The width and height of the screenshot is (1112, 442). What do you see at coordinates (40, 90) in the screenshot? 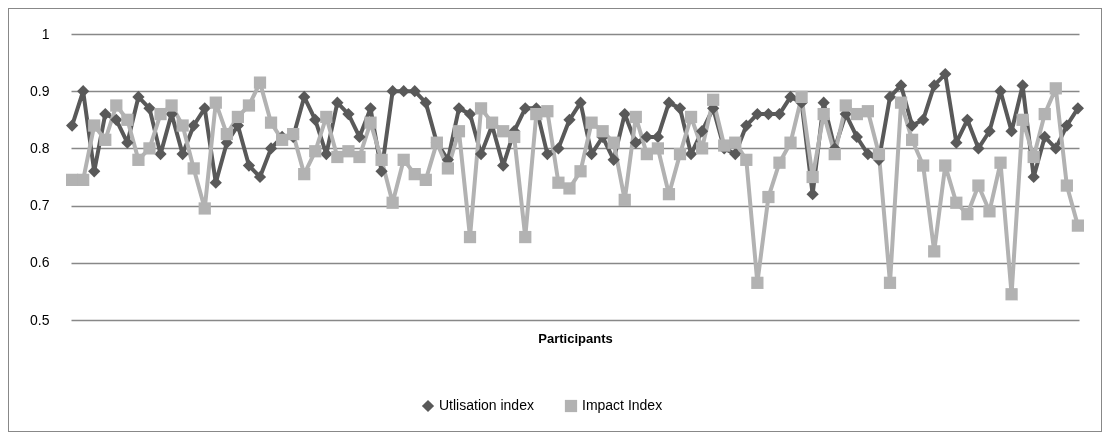
I see `y-tick-label: 0.9` at bounding box center [40, 90].